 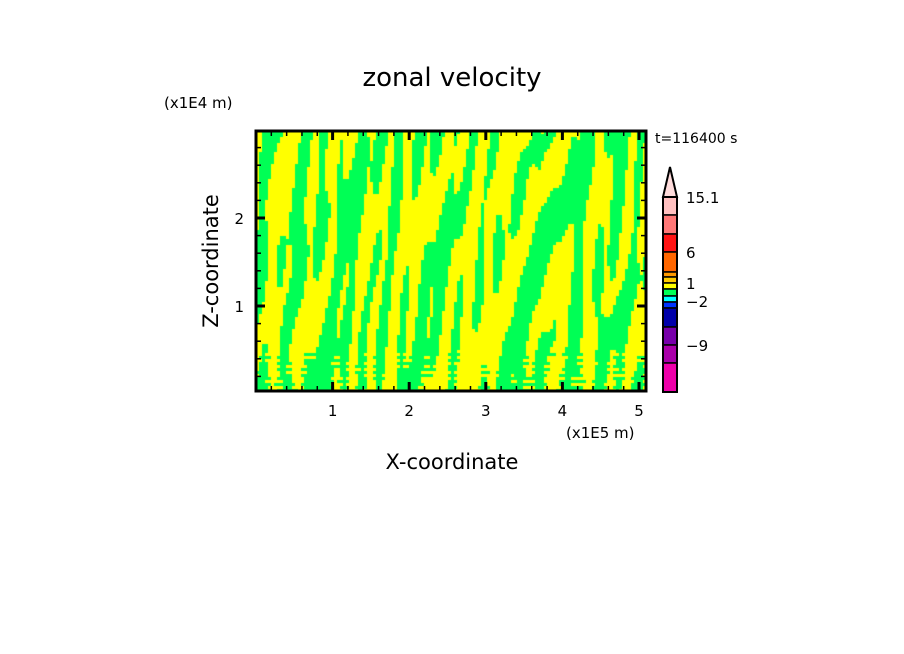 I want to click on x-tick-label: 1, so click(x=333, y=411).